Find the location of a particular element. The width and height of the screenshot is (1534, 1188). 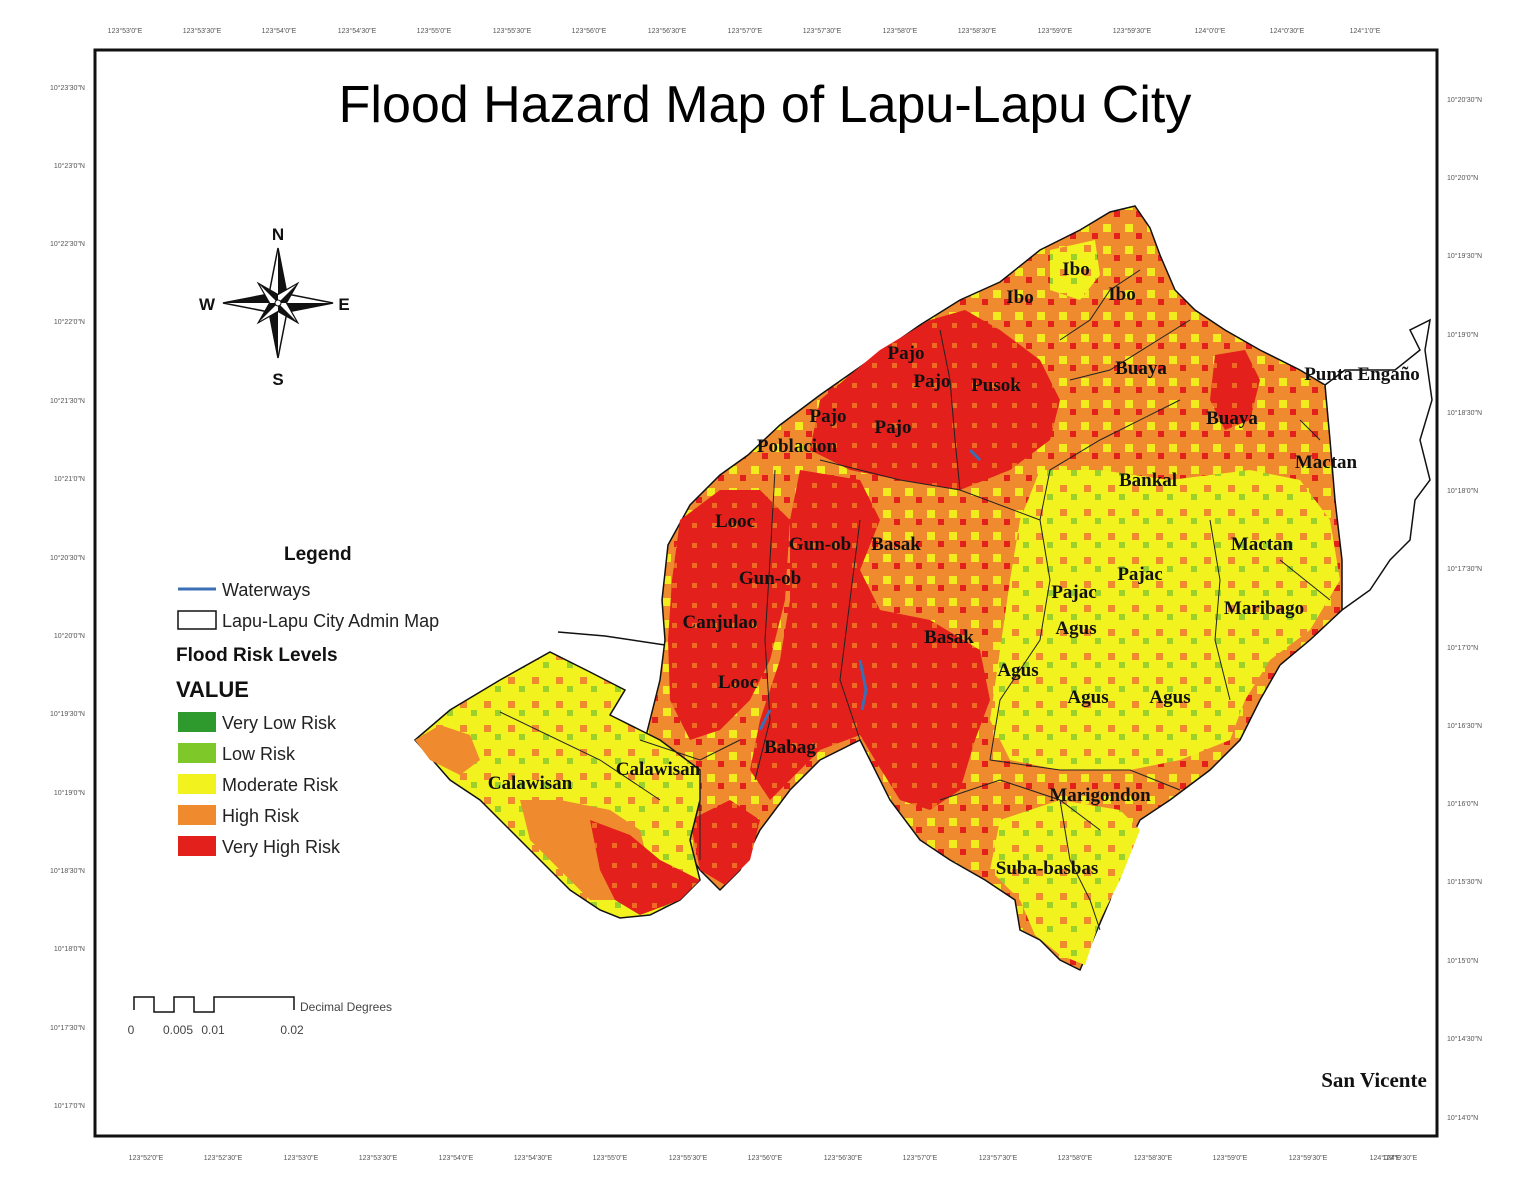

scale-tick-label: 0.005 is located at coordinates (178, 1030).